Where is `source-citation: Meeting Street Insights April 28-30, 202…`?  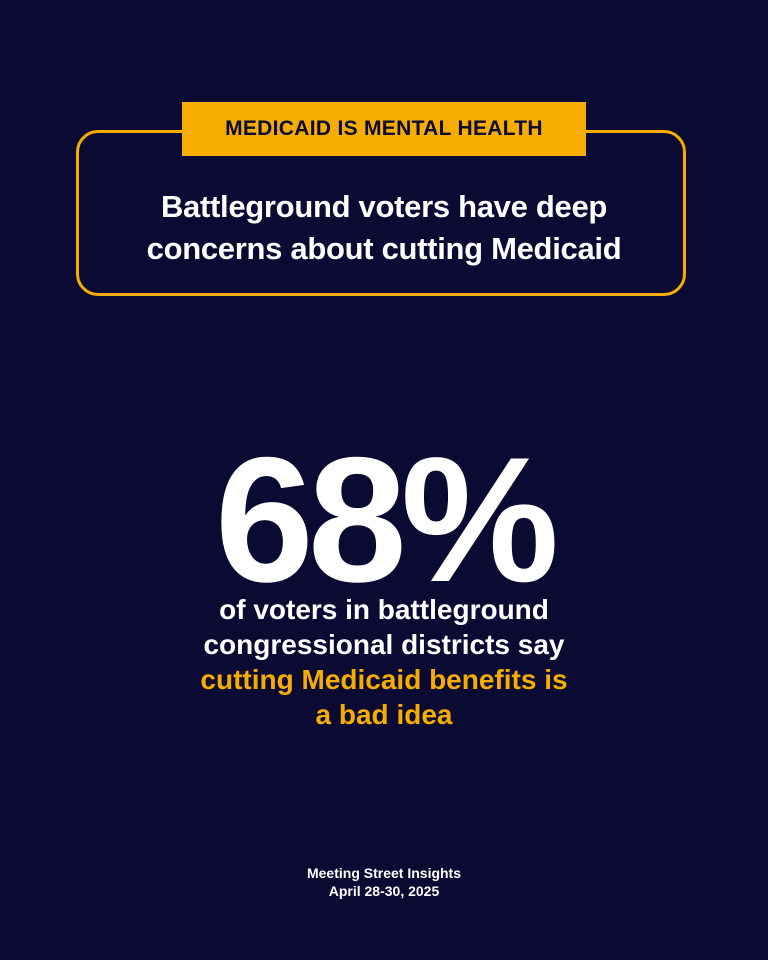 source-citation: Meeting Street Insights April 28-30, 202… is located at coordinates (384, 882).